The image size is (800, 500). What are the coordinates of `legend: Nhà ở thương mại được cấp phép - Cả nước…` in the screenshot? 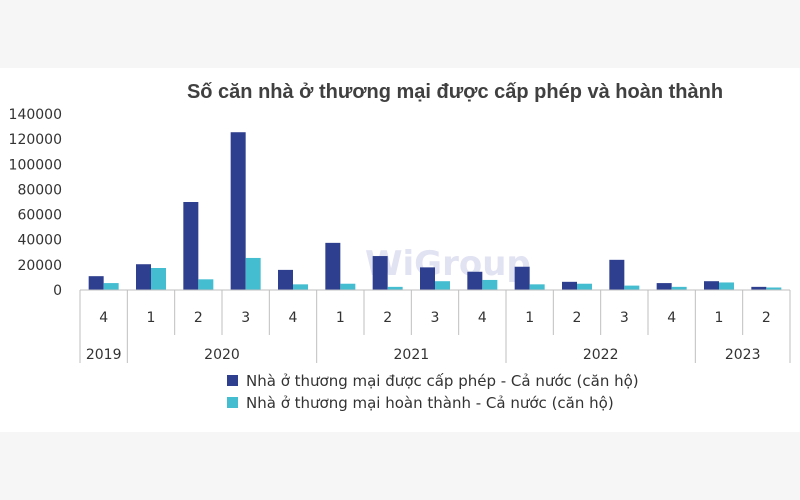 It's located at (433, 392).